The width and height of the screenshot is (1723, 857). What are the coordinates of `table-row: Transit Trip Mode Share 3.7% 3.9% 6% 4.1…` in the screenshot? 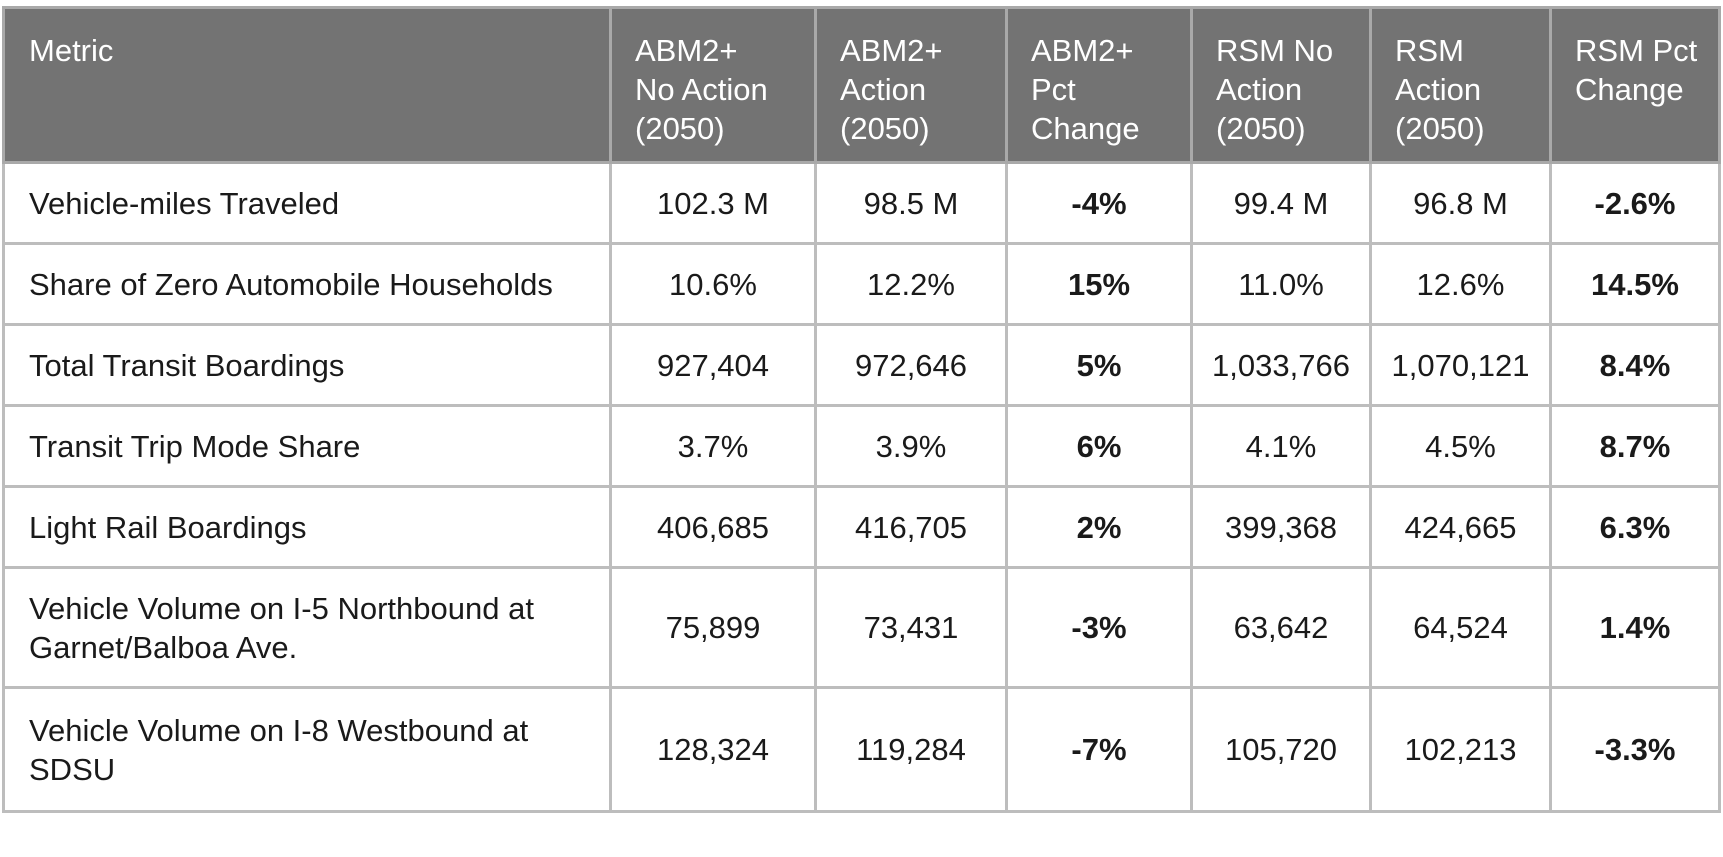 It's located at (861, 446).